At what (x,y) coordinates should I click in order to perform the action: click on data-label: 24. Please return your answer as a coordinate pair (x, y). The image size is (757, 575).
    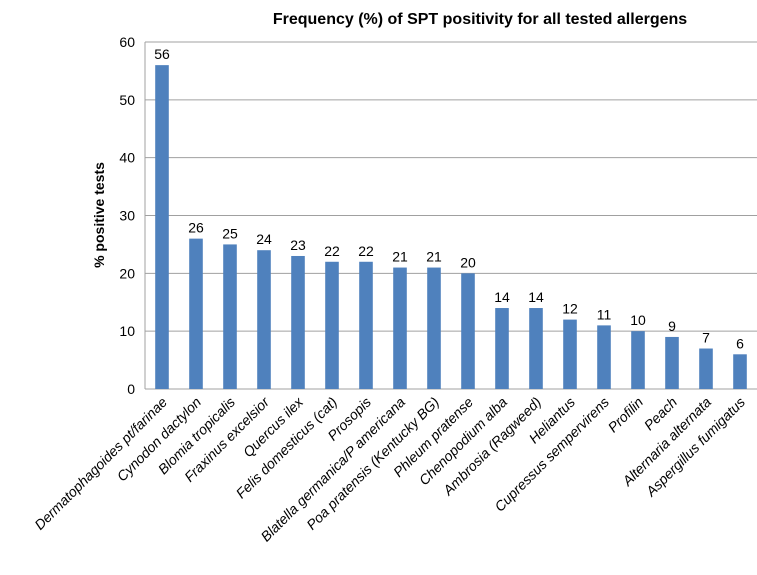
    Looking at the image, I should click on (264, 239).